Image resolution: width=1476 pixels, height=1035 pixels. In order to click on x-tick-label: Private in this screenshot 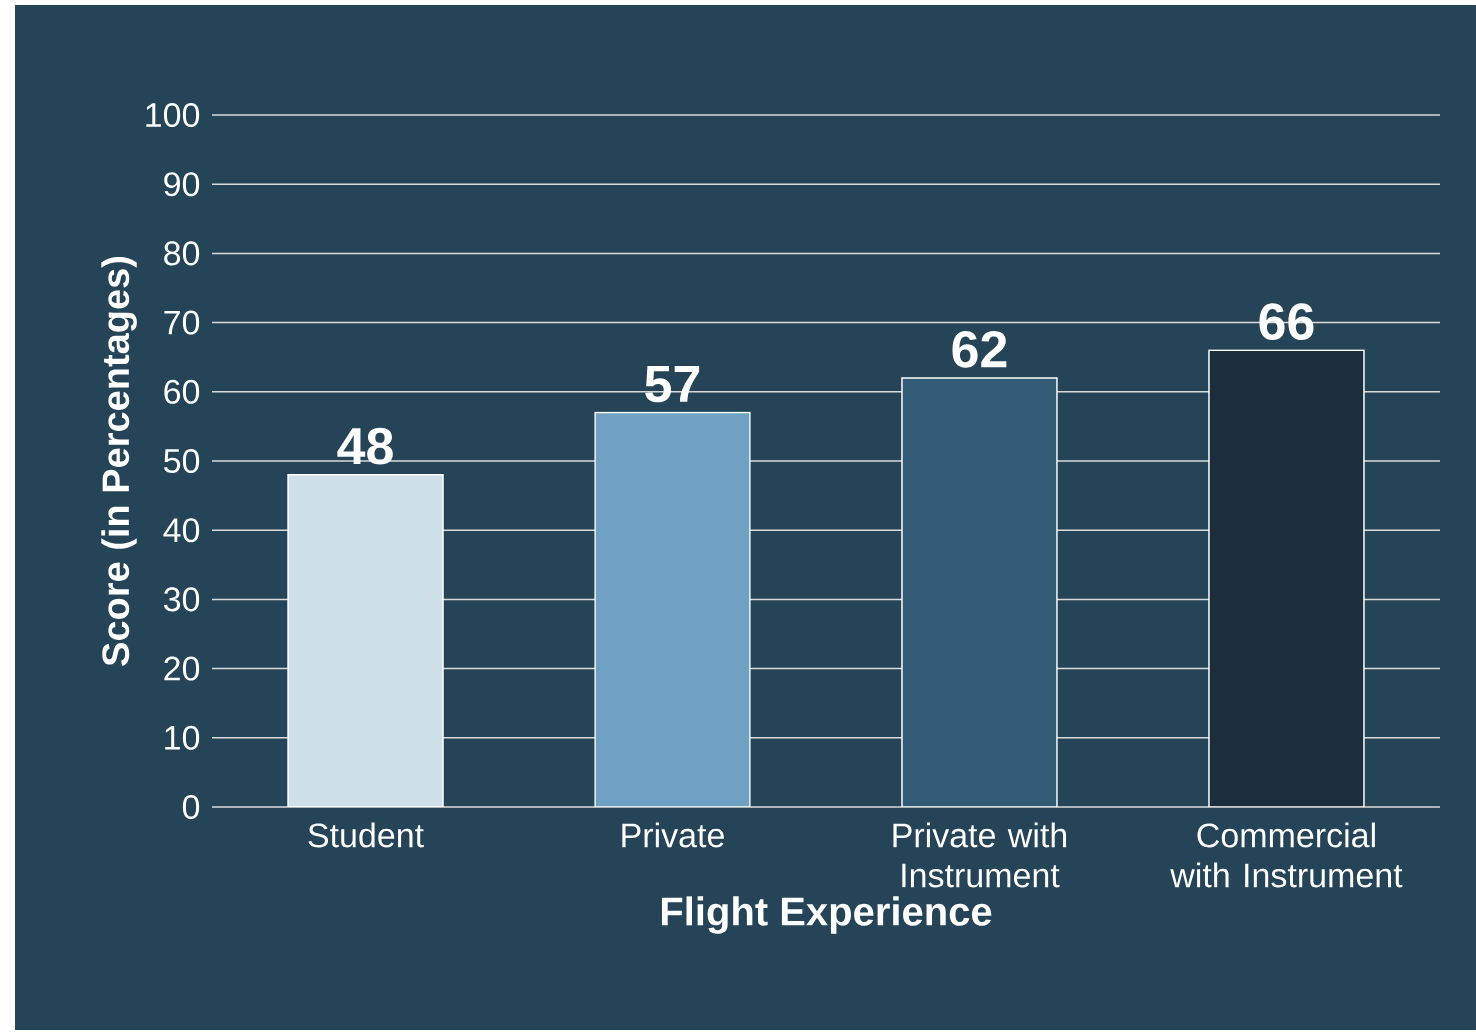, I will do `click(673, 835)`.